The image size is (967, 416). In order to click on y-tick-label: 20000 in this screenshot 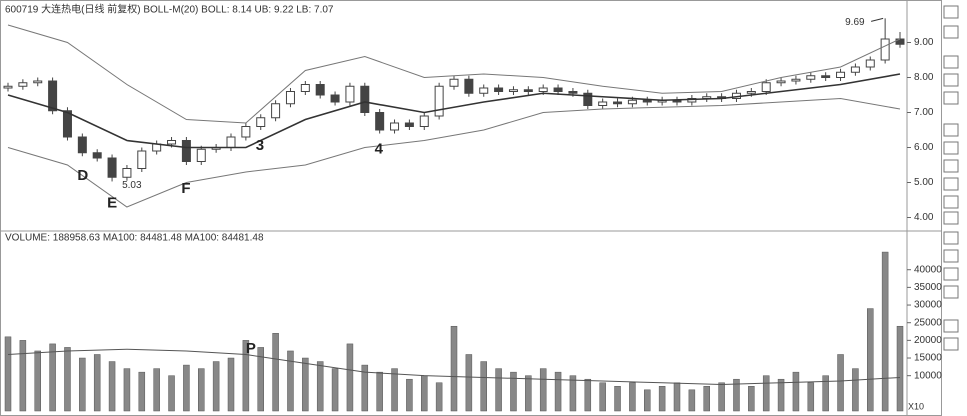, I will do `click(928, 340)`.